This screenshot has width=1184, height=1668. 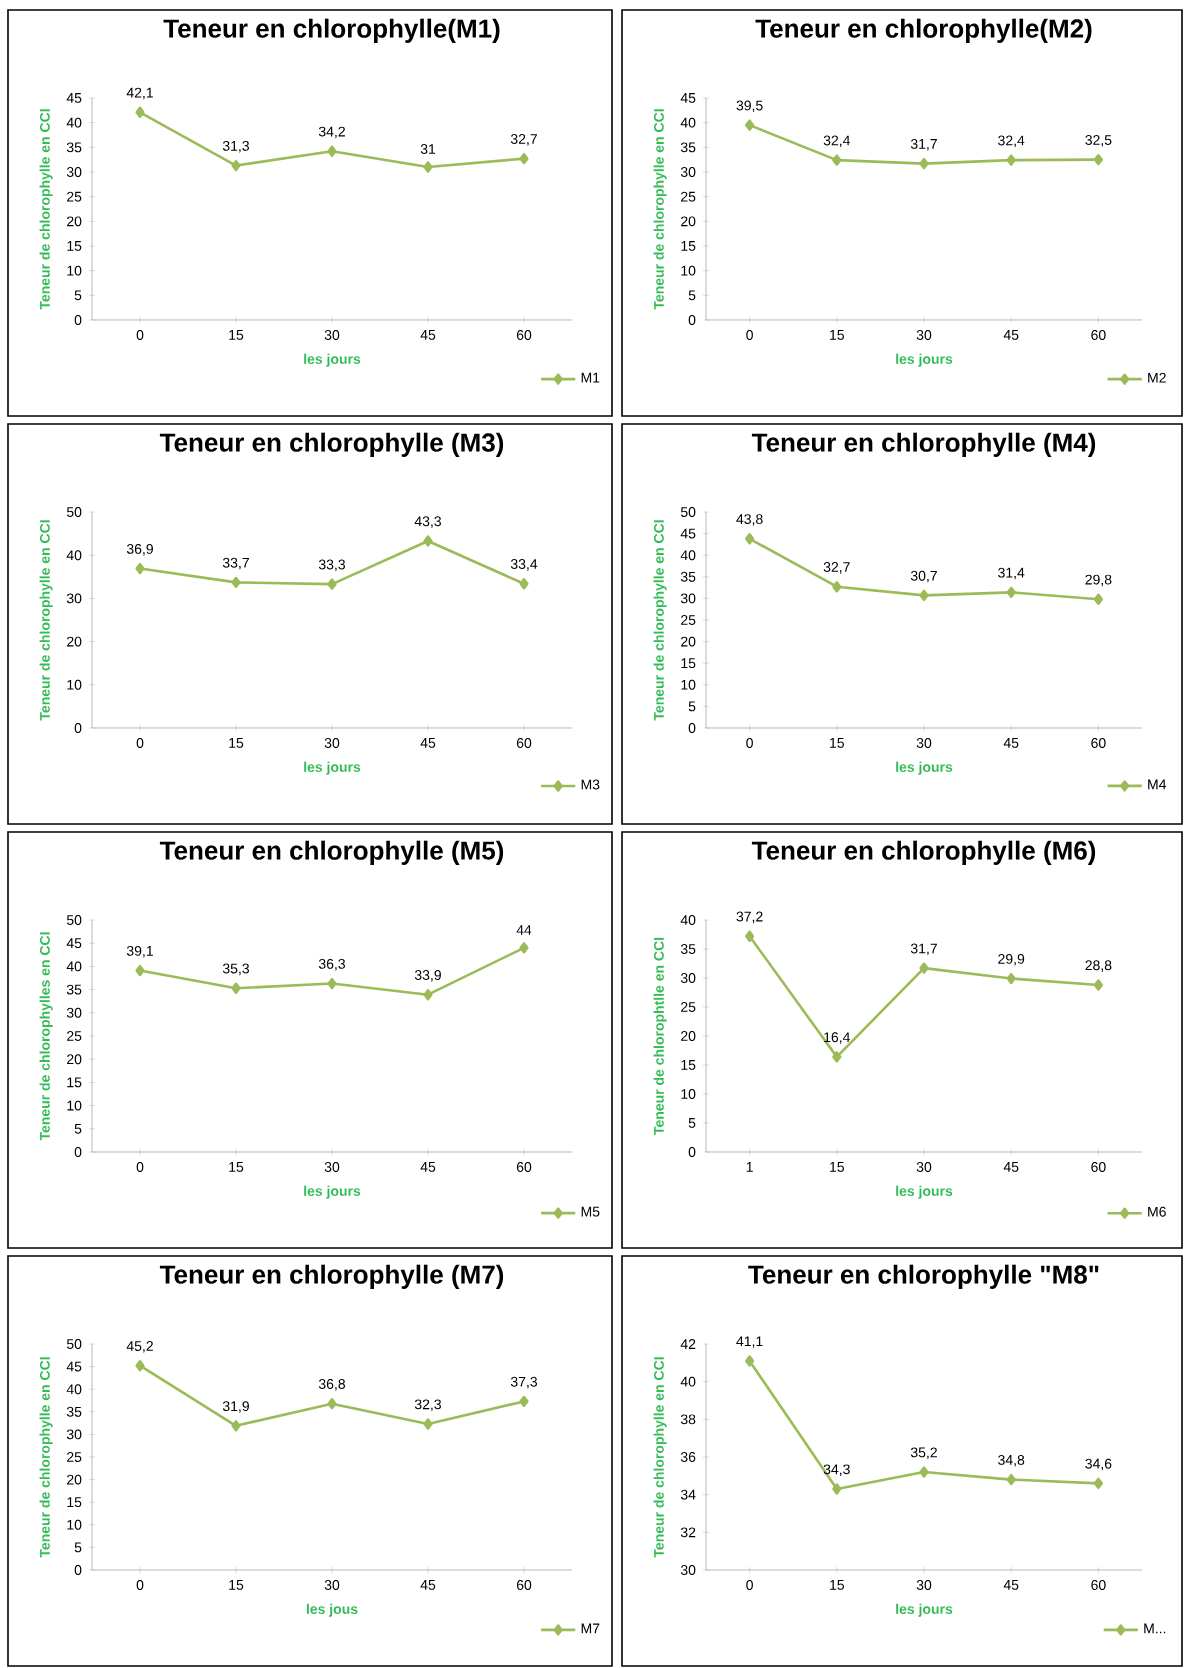 What do you see at coordinates (1098, 141) in the screenshot?
I see `data-label: 32,5` at bounding box center [1098, 141].